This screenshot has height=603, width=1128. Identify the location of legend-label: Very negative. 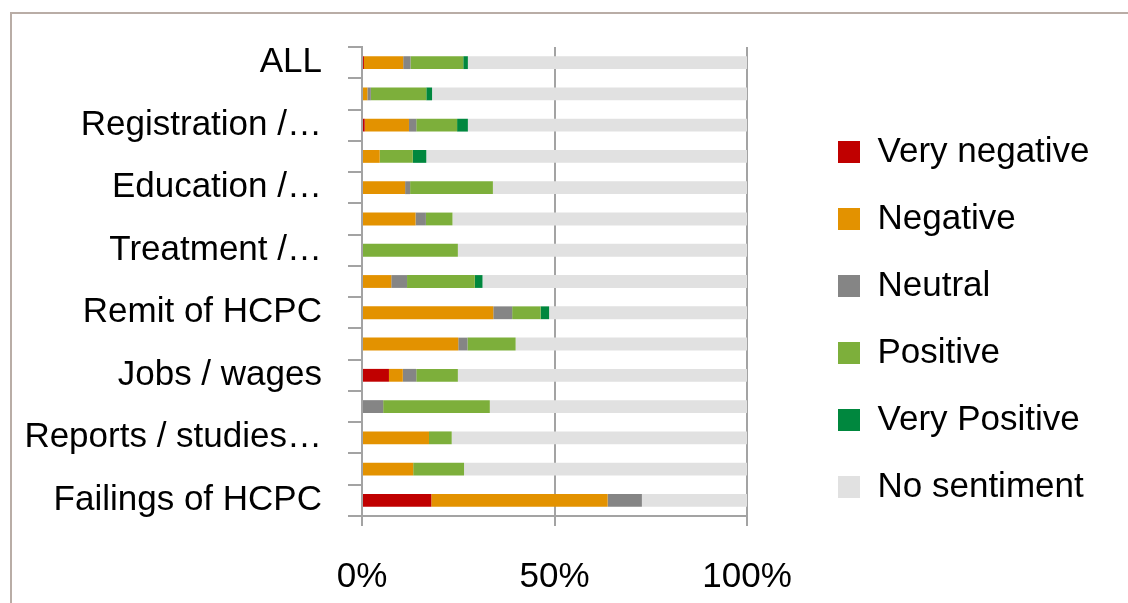
(983, 149).